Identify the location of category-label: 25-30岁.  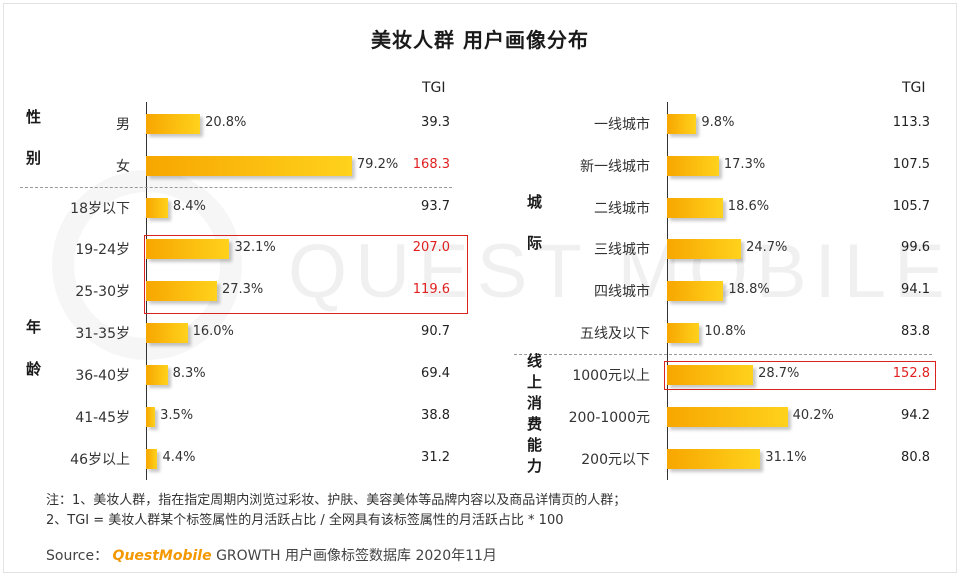
(102, 292).